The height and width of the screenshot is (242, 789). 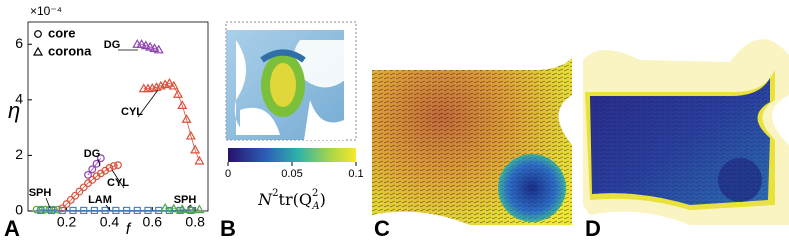 I want to click on panel-label: A, so click(x=12, y=228).